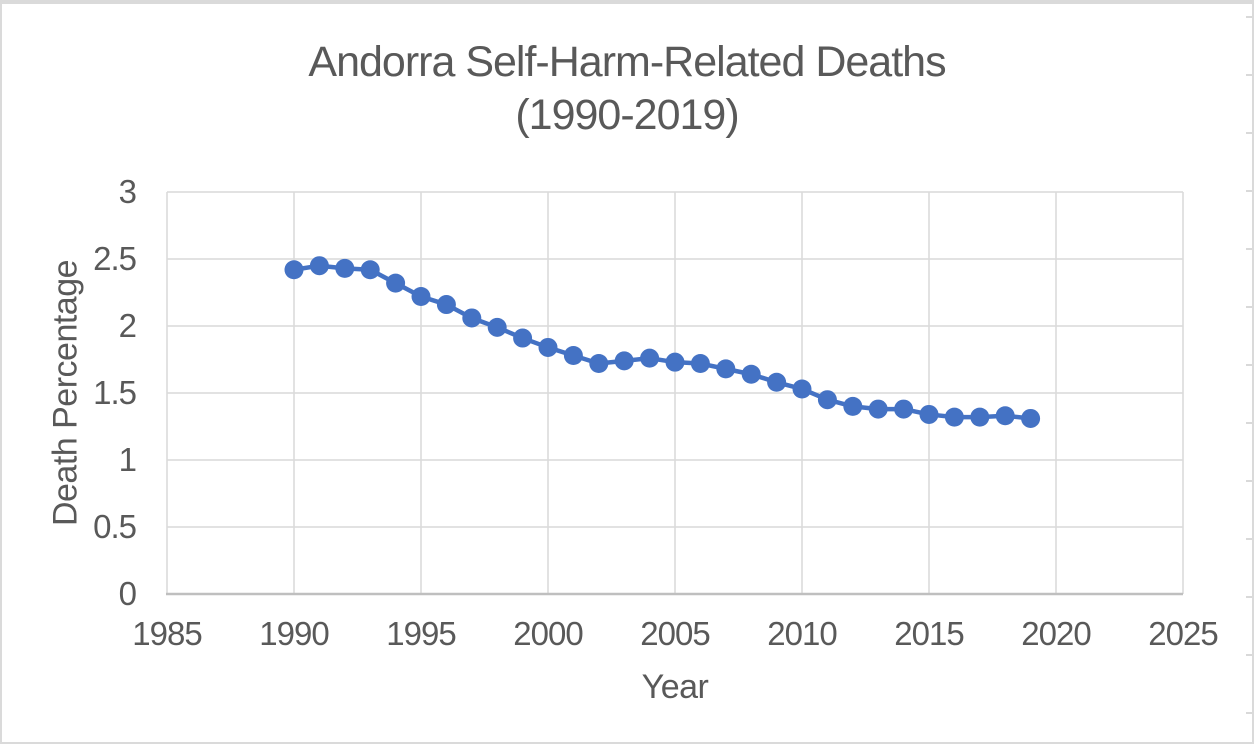 Image resolution: width=1254 pixels, height=748 pixels. What do you see at coordinates (627, 115) in the screenshot?
I see `chart-title-line2: (1990-2019)` at bounding box center [627, 115].